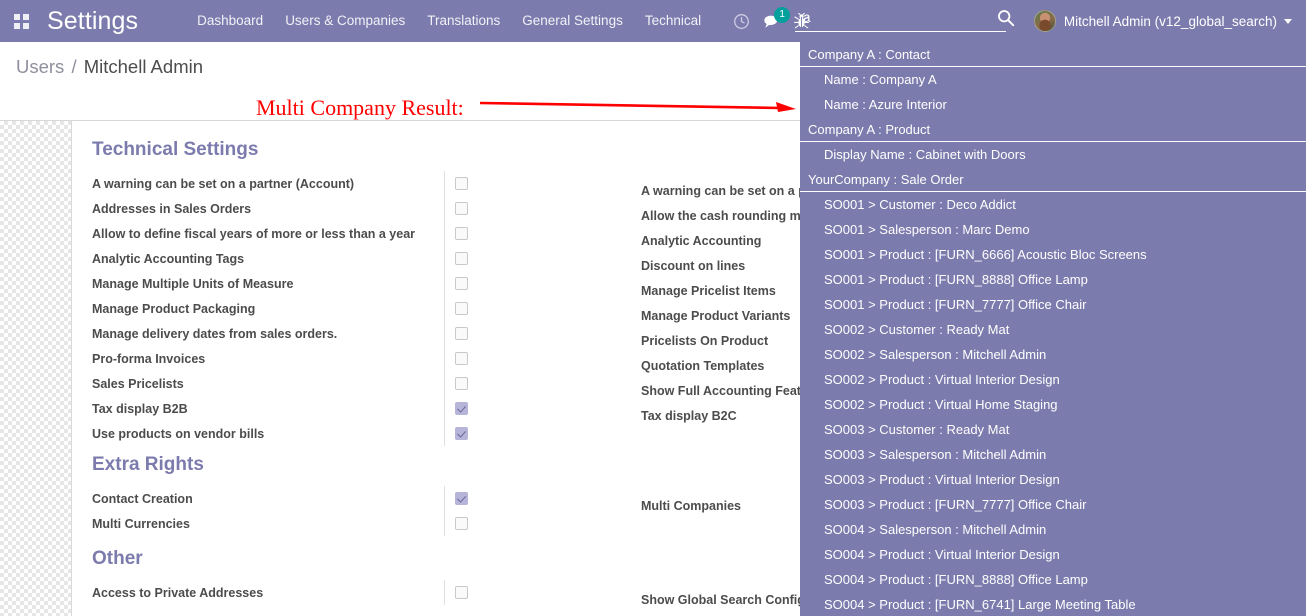  I want to click on chat-bubble-icon, so click(770, 21).